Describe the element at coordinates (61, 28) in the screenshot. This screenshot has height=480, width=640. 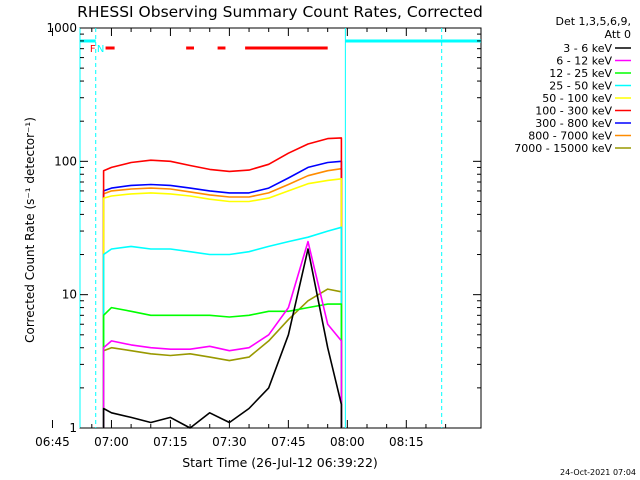
I see `y-tick-label-3: 1000` at that location.